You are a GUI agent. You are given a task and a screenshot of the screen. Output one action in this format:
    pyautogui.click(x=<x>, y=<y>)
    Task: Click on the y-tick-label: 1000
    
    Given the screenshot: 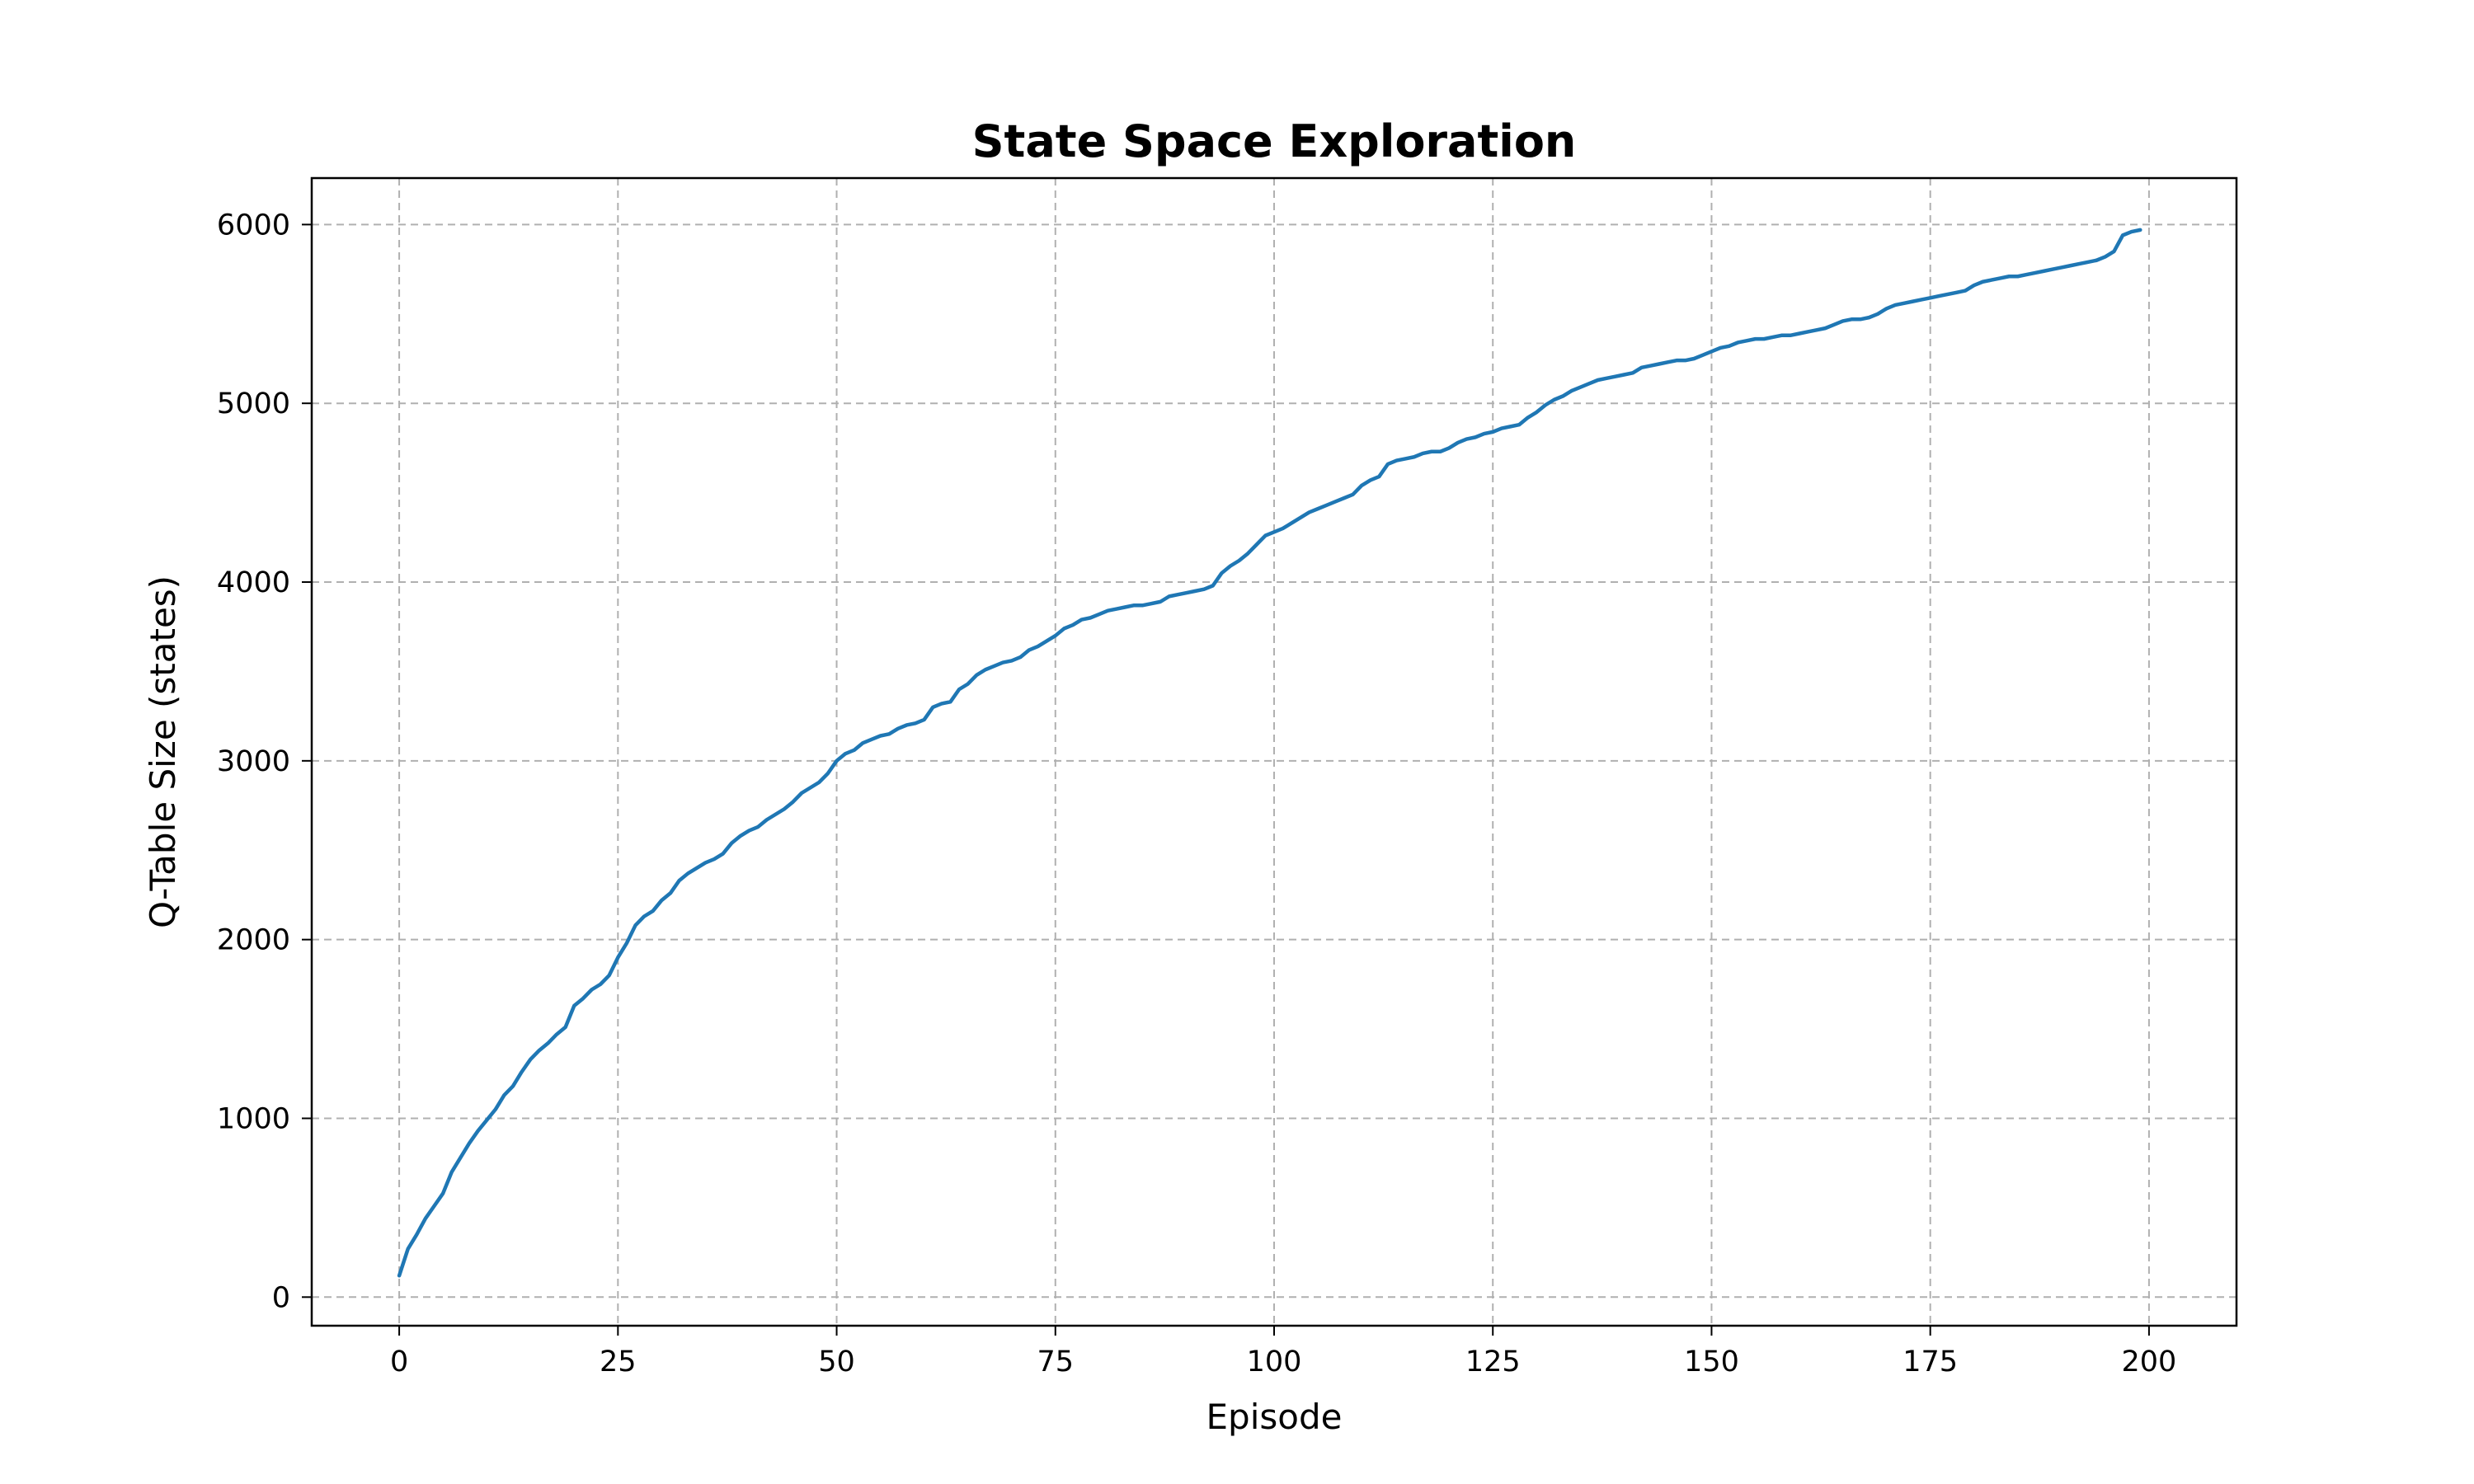 What is the action you would take?
    pyautogui.click(x=253, y=1118)
    